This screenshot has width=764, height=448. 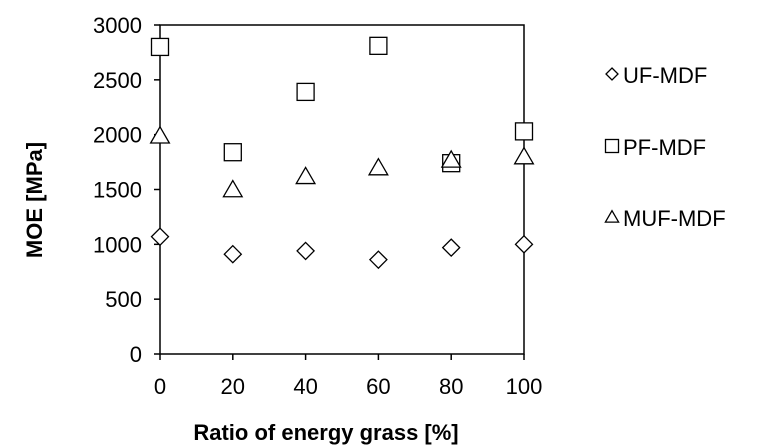 I want to click on x-tick-label: 80, so click(x=451, y=386).